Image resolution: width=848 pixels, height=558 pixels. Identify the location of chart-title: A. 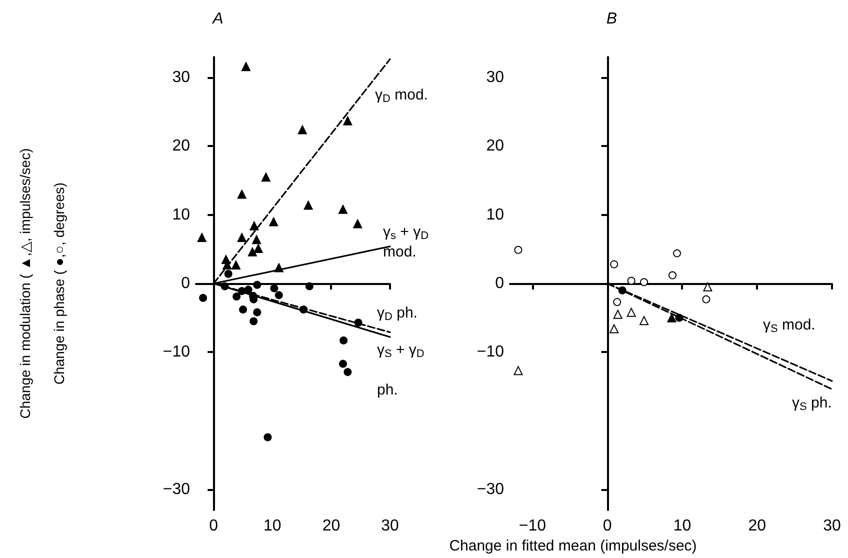
(218, 19).